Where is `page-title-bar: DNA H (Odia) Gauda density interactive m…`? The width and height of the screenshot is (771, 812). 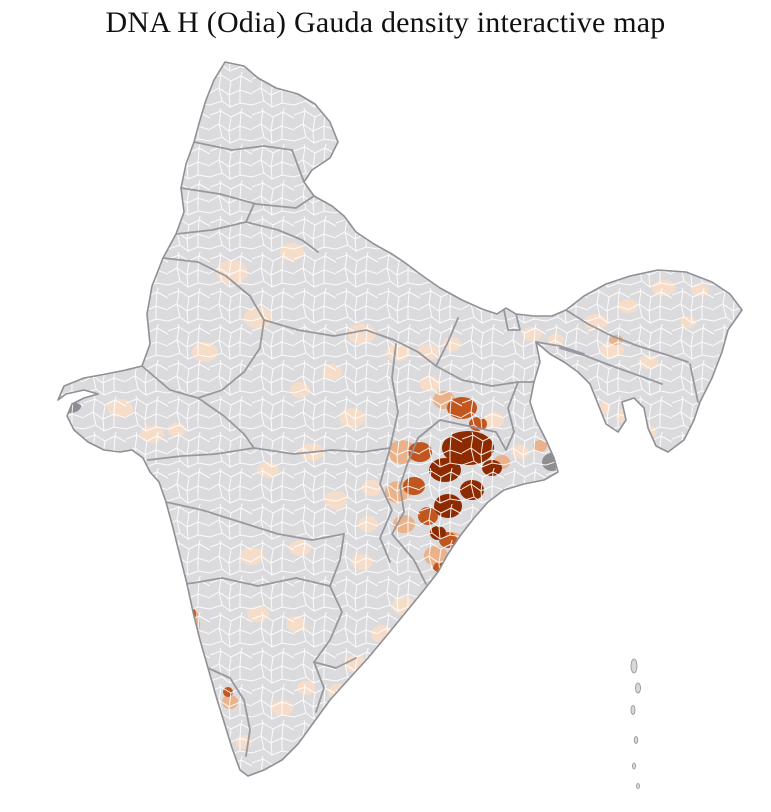 page-title-bar: DNA H (Odia) Gauda density interactive m… is located at coordinates (385, 23).